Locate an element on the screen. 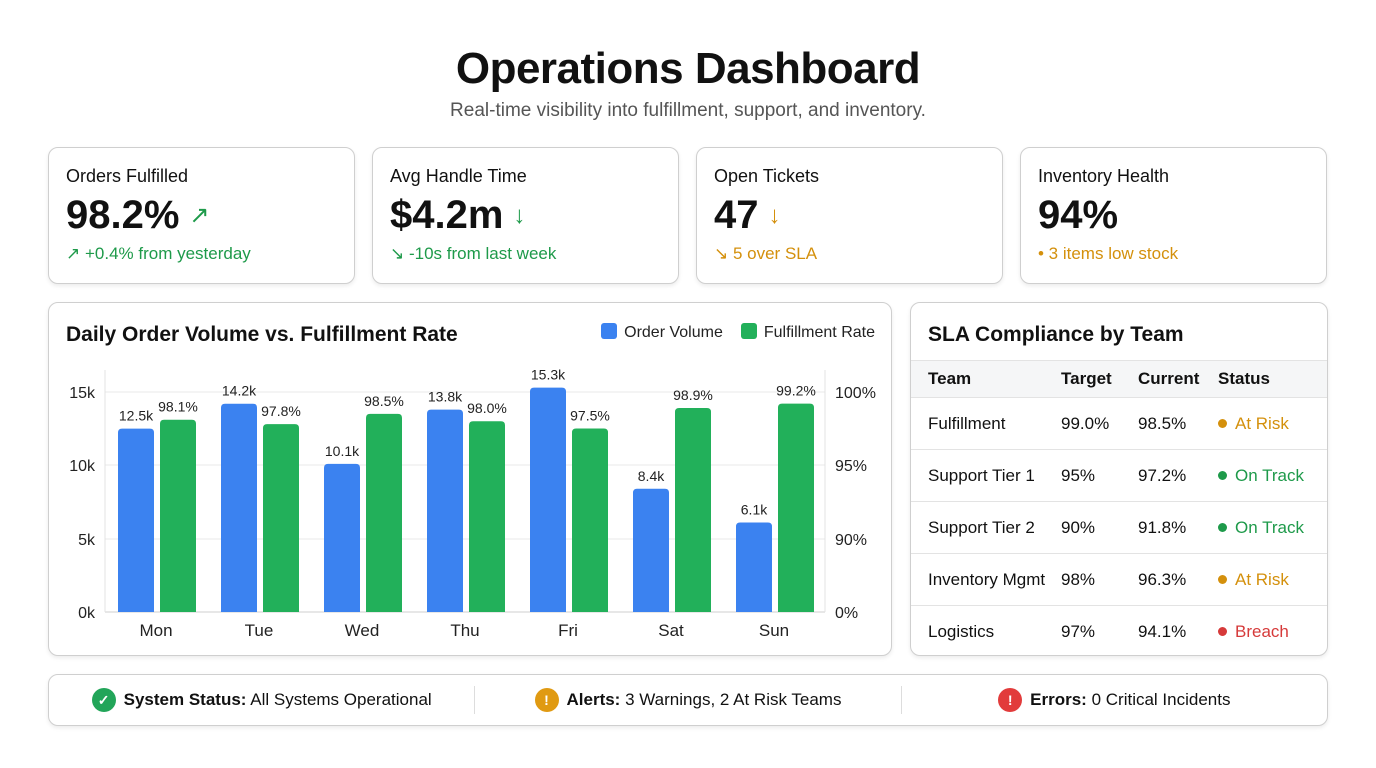  data-label: 12.5k is located at coordinates (136, 416).